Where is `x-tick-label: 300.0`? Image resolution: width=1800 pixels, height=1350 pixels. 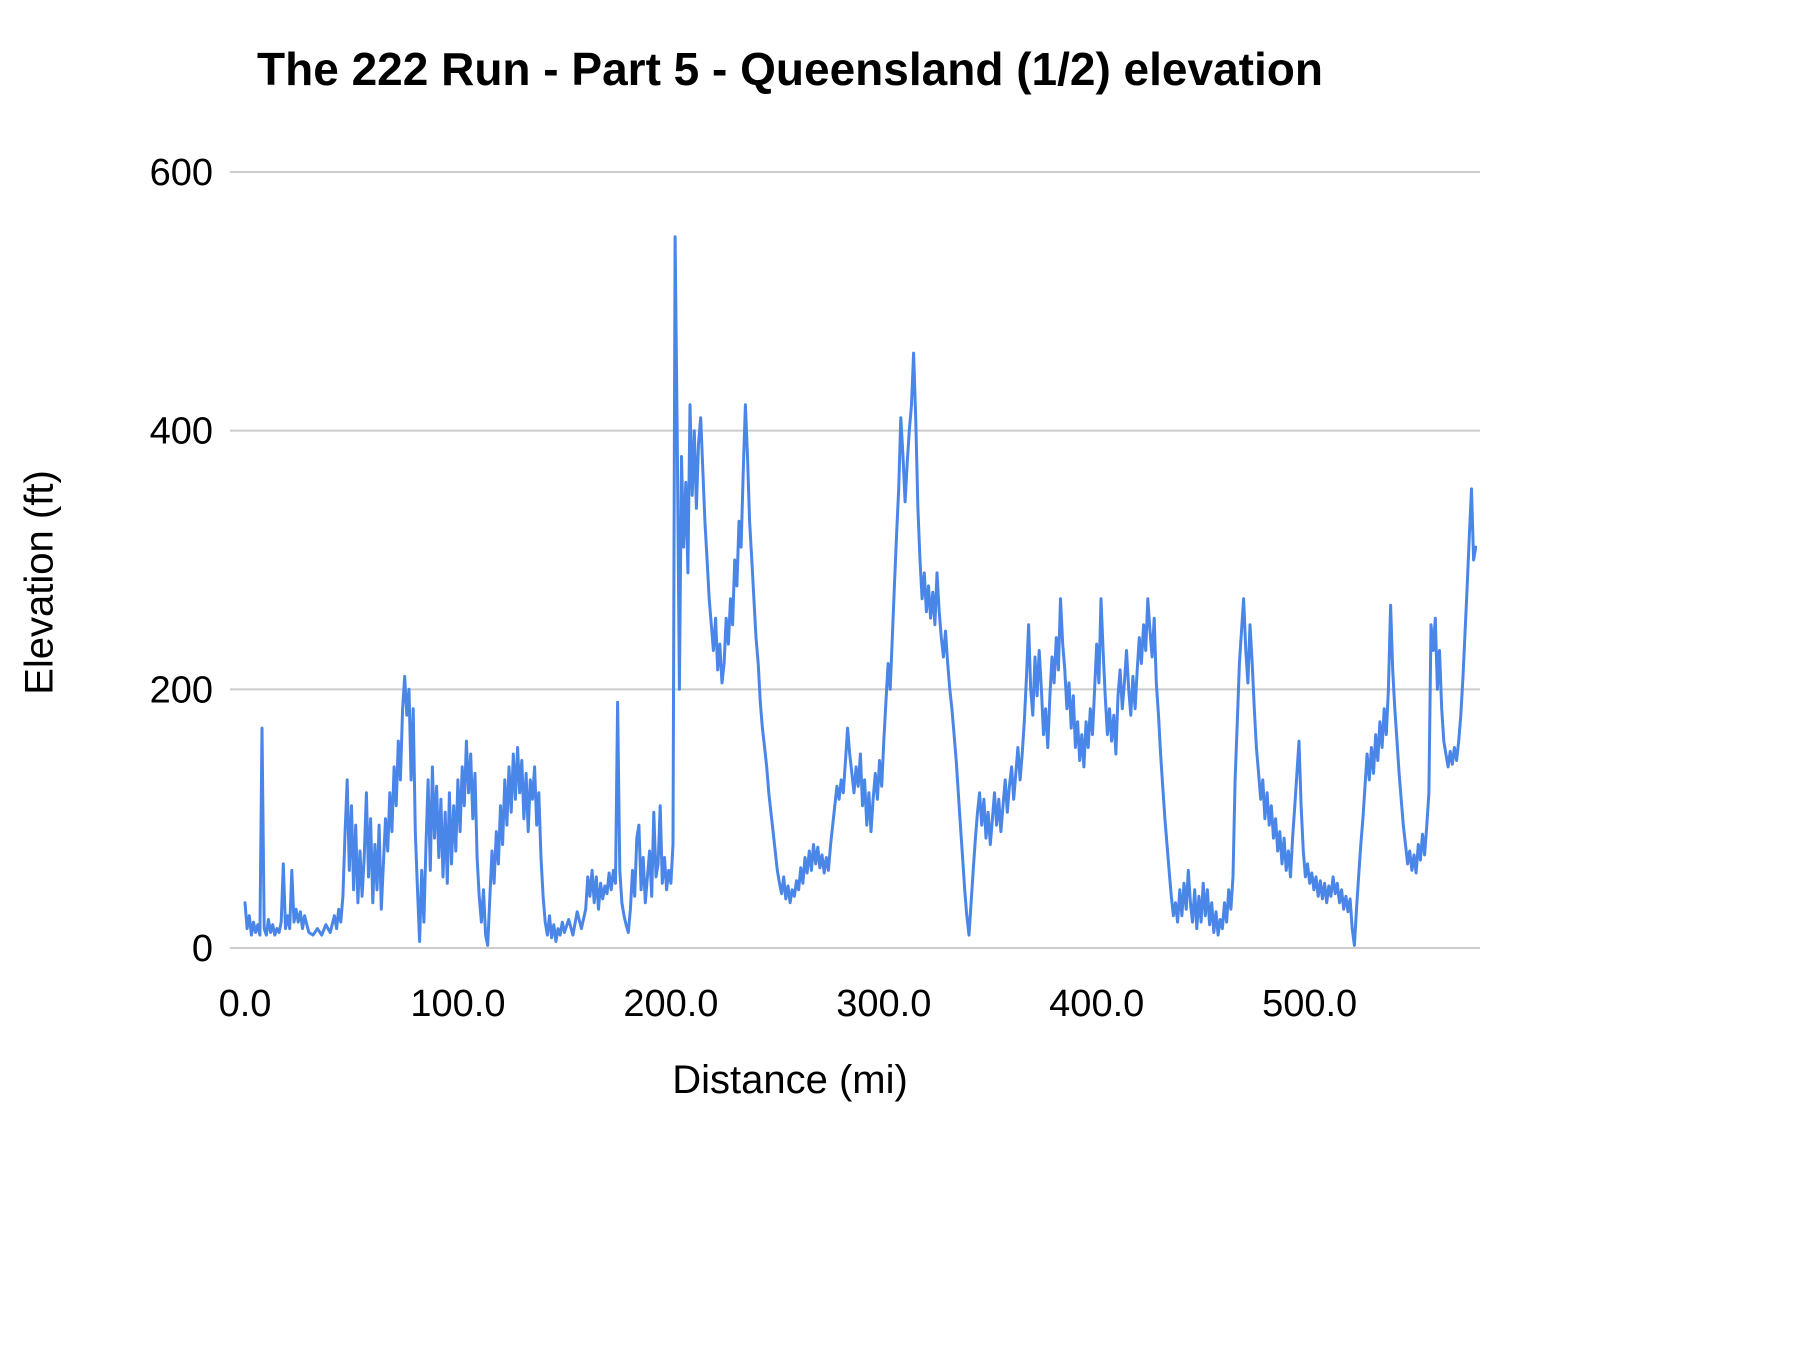
x-tick-label: 300.0 is located at coordinates (883, 1004).